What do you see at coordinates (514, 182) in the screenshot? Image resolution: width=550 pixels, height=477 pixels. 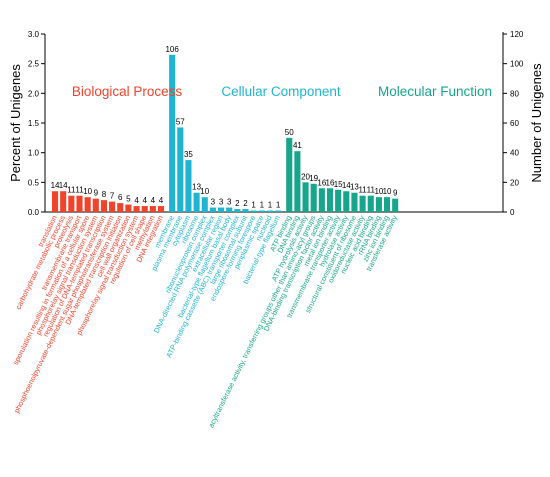 I see `right-tick-label: 20` at bounding box center [514, 182].